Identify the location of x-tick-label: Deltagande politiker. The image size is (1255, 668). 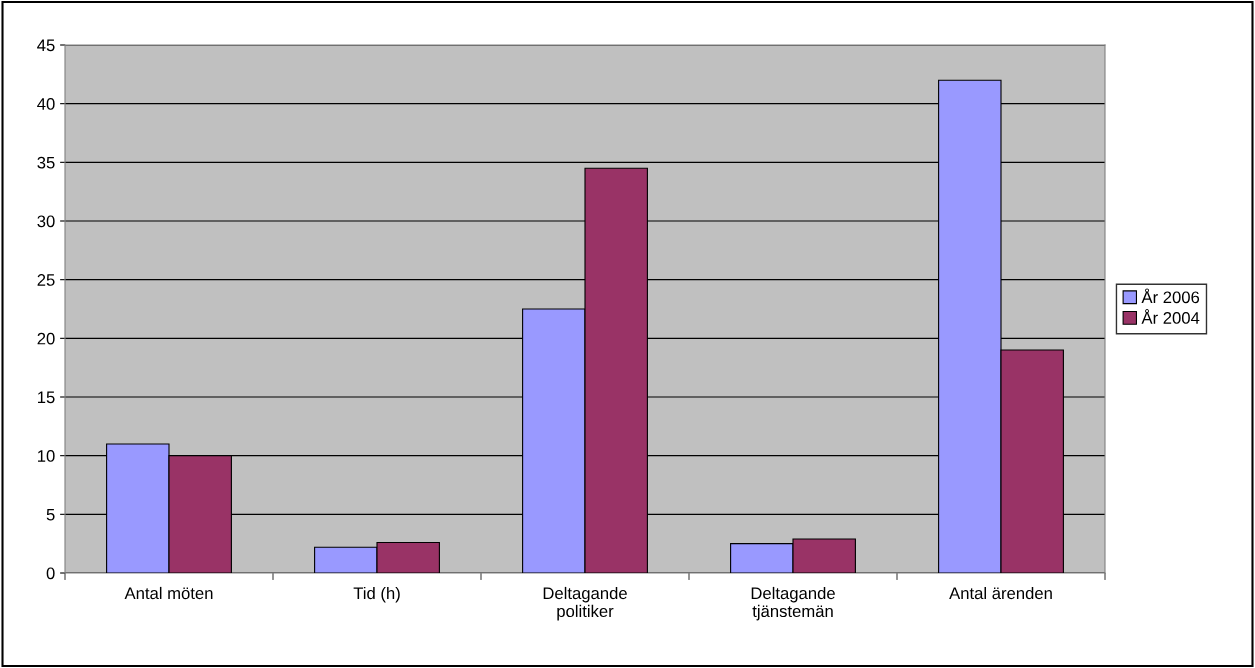
(585, 603).